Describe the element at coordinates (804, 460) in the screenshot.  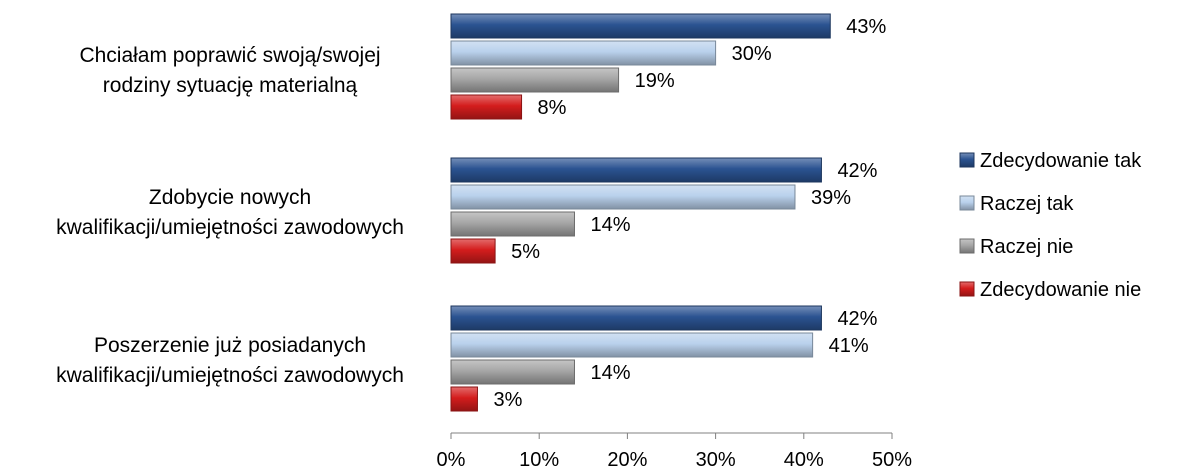
I see `x-tick-label: 40%` at that location.